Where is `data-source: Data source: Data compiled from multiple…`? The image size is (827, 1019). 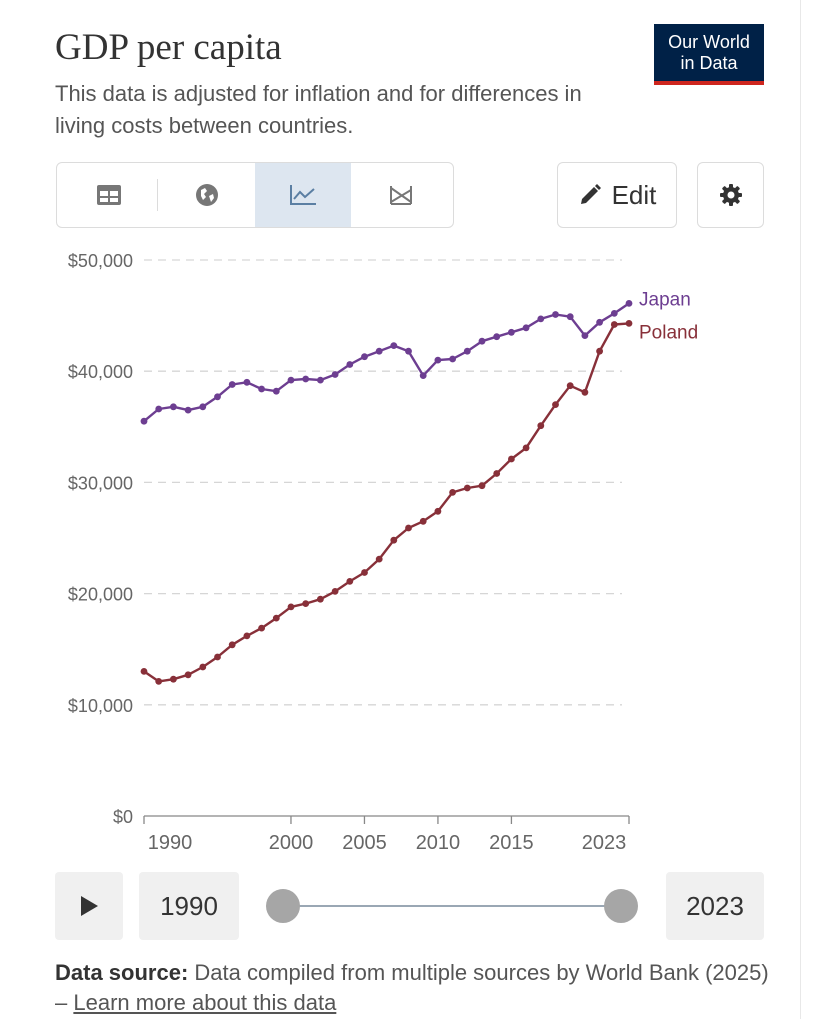 data-source: Data source: Data compiled from multiple… is located at coordinates (415, 988).